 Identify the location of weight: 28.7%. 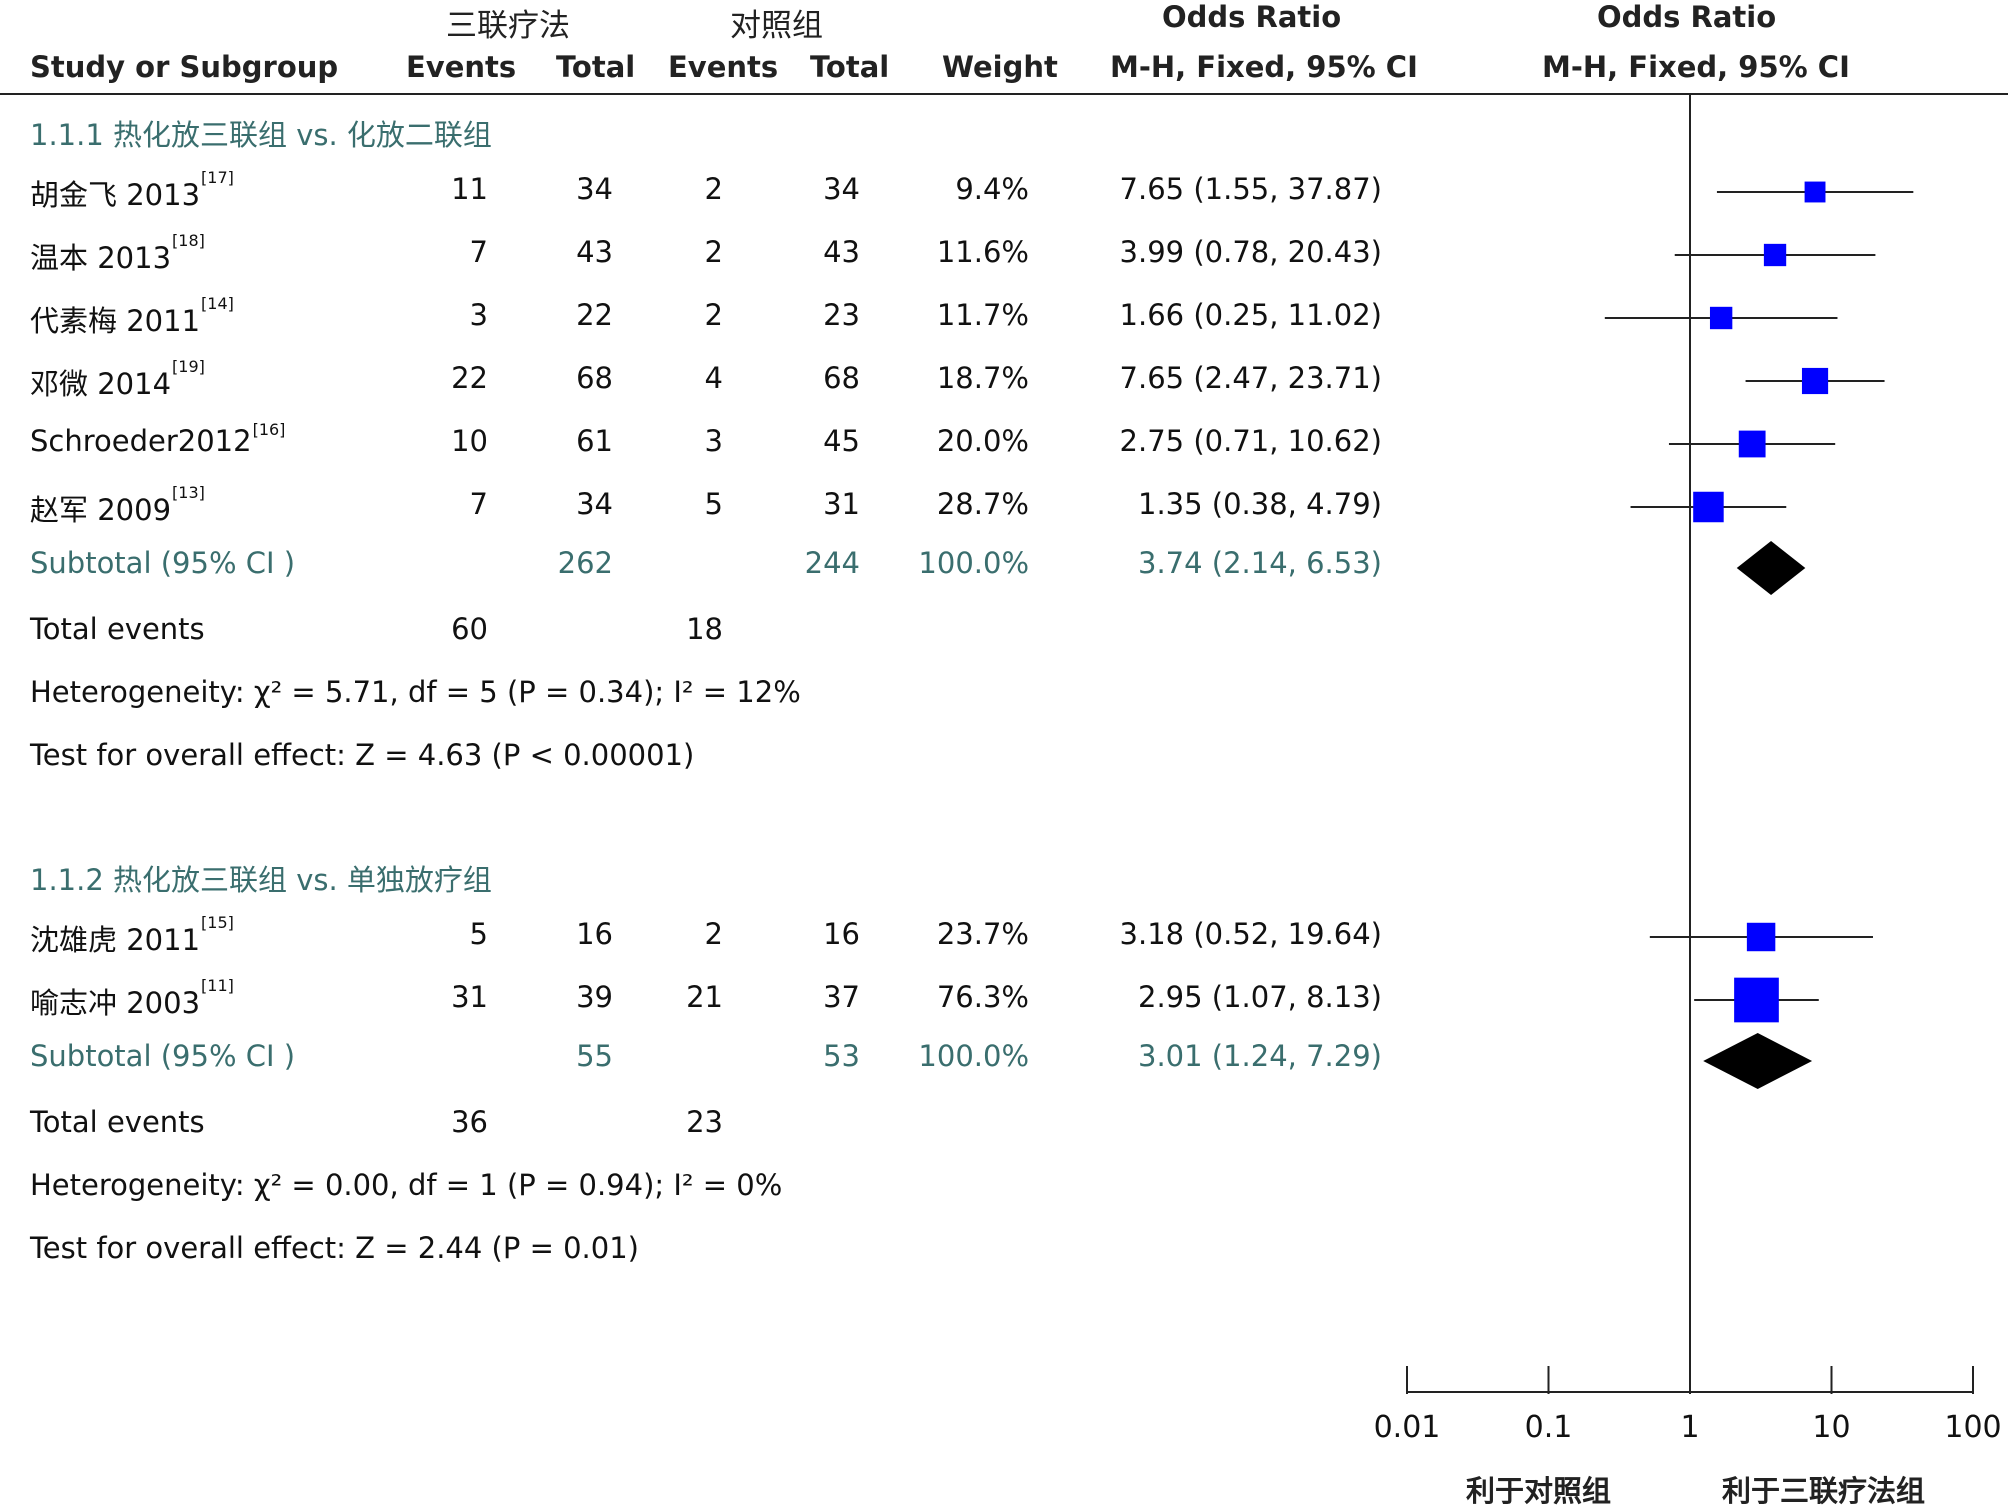
(982, 504).